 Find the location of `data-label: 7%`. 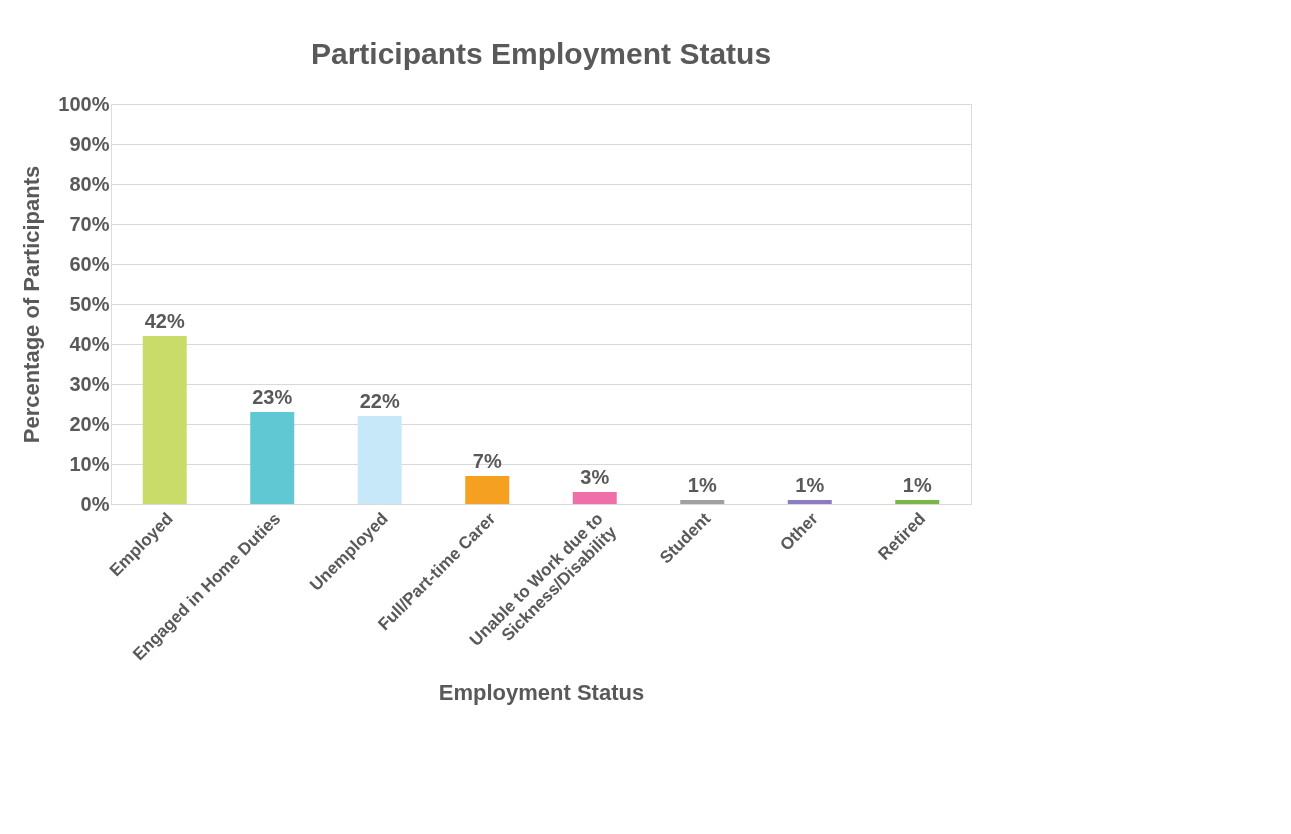

data-label: 7% is located at coordinates (487, 461).